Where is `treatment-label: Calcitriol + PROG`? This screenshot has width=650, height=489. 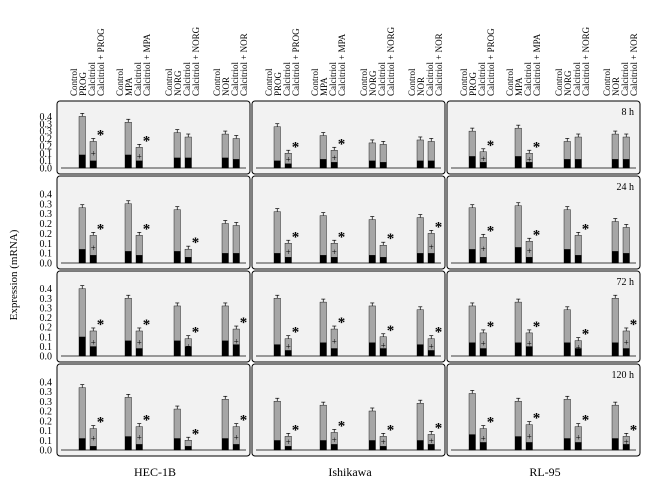 treatment-label: Calcitriol + PROG is located at coordinates (101, 62).